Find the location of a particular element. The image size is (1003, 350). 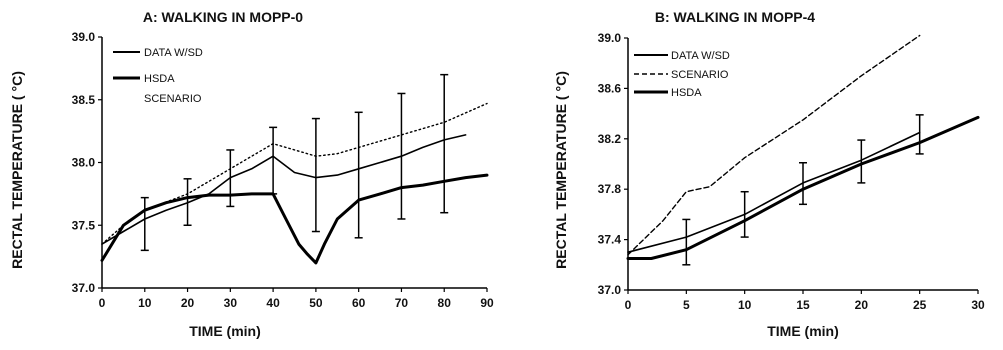

panel-b-xtick-label: 20 is located at coordinates (862, 305).